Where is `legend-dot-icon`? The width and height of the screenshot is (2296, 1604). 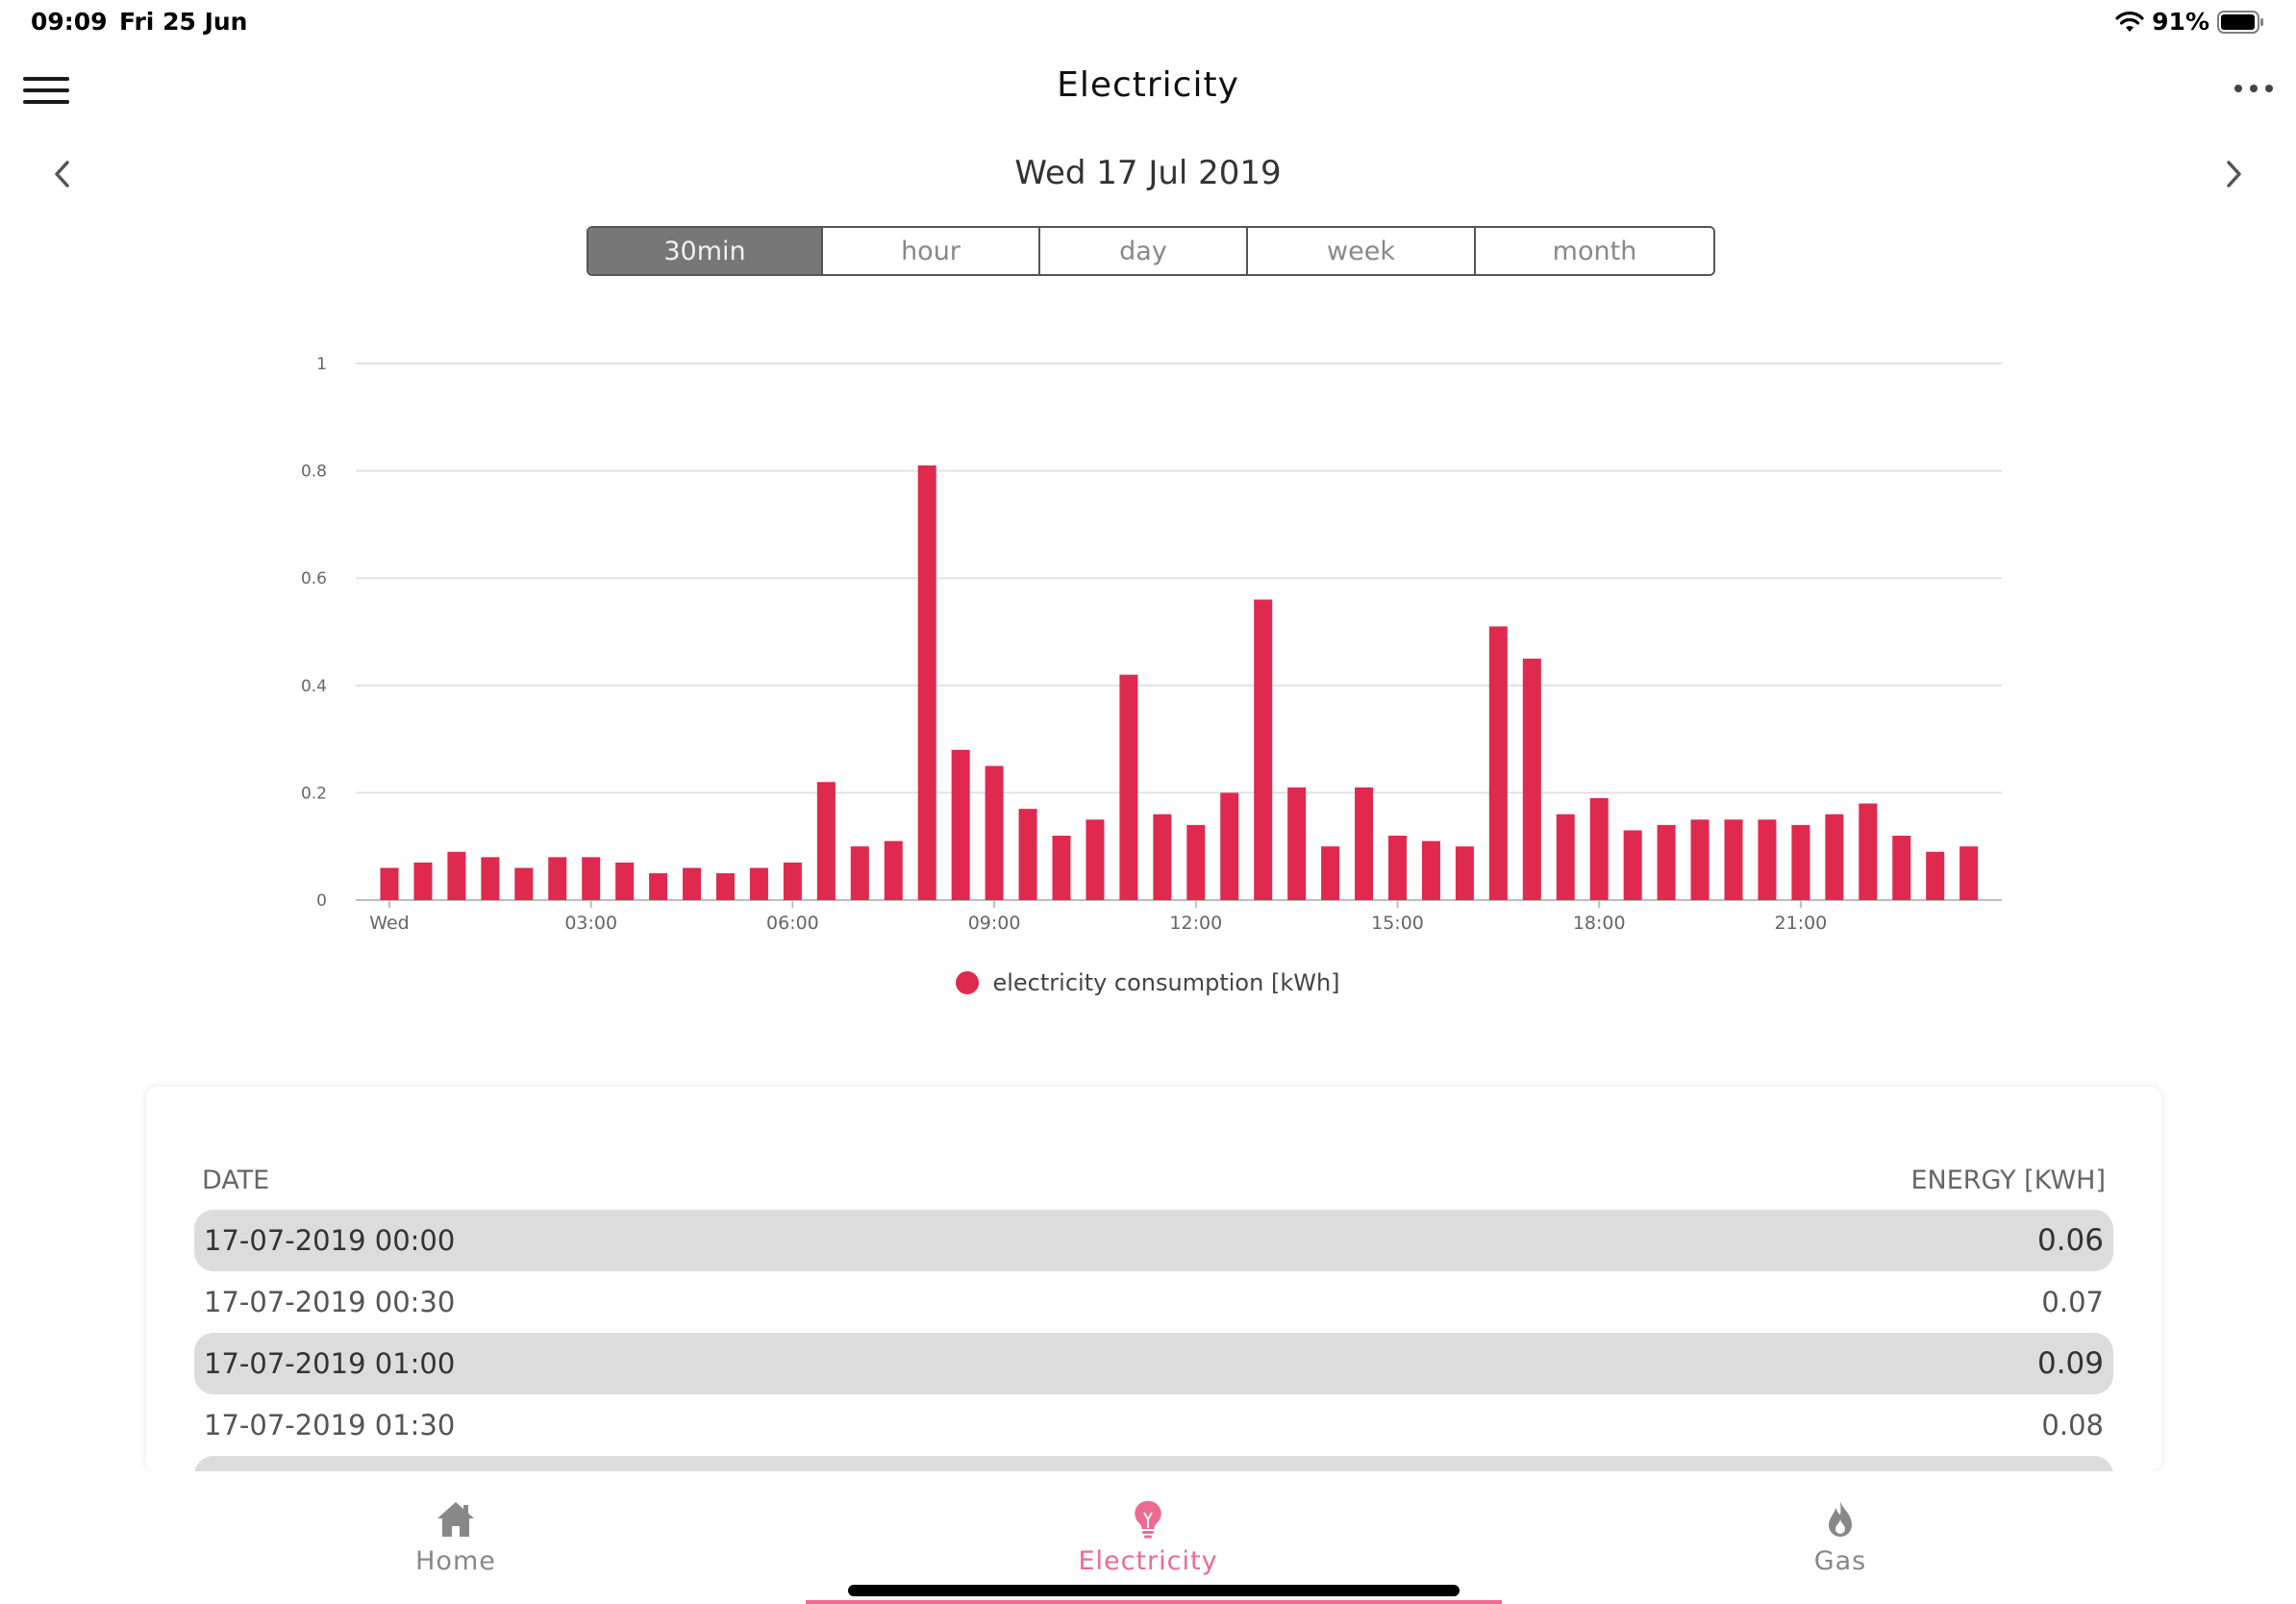 legend-dot-icon is located at coordinates (968, 982).